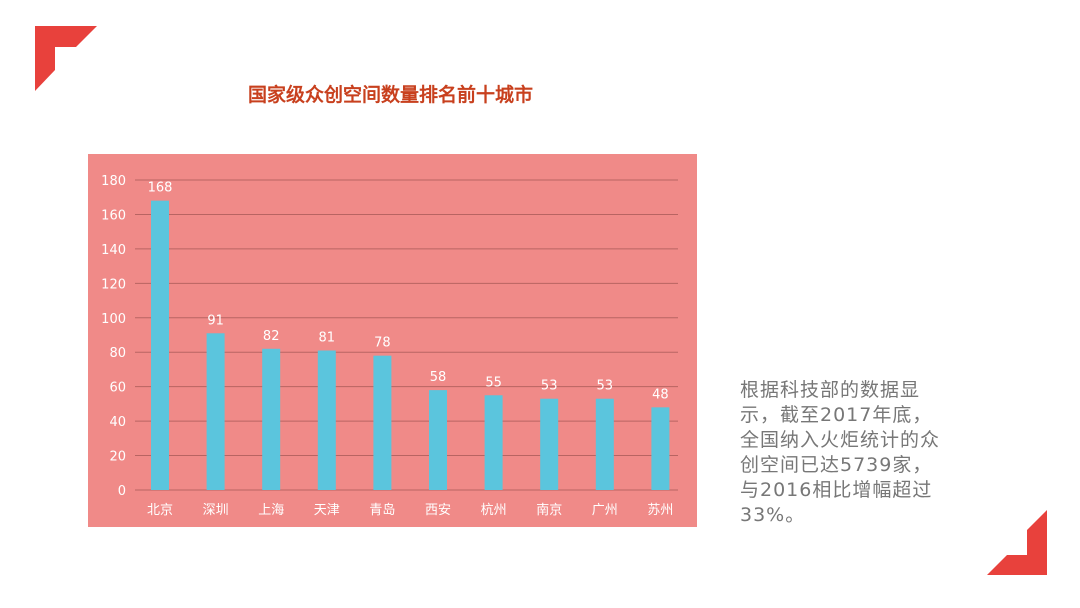  I want to click on data-label: 55, so click(493, 382).